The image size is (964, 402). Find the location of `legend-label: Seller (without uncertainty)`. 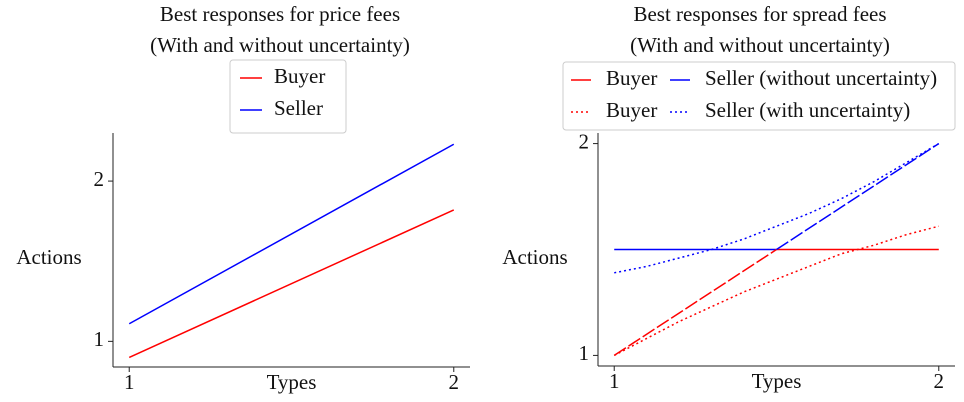

legend-label: Seller (without uncertainty) is located at coordinates (821, 78).